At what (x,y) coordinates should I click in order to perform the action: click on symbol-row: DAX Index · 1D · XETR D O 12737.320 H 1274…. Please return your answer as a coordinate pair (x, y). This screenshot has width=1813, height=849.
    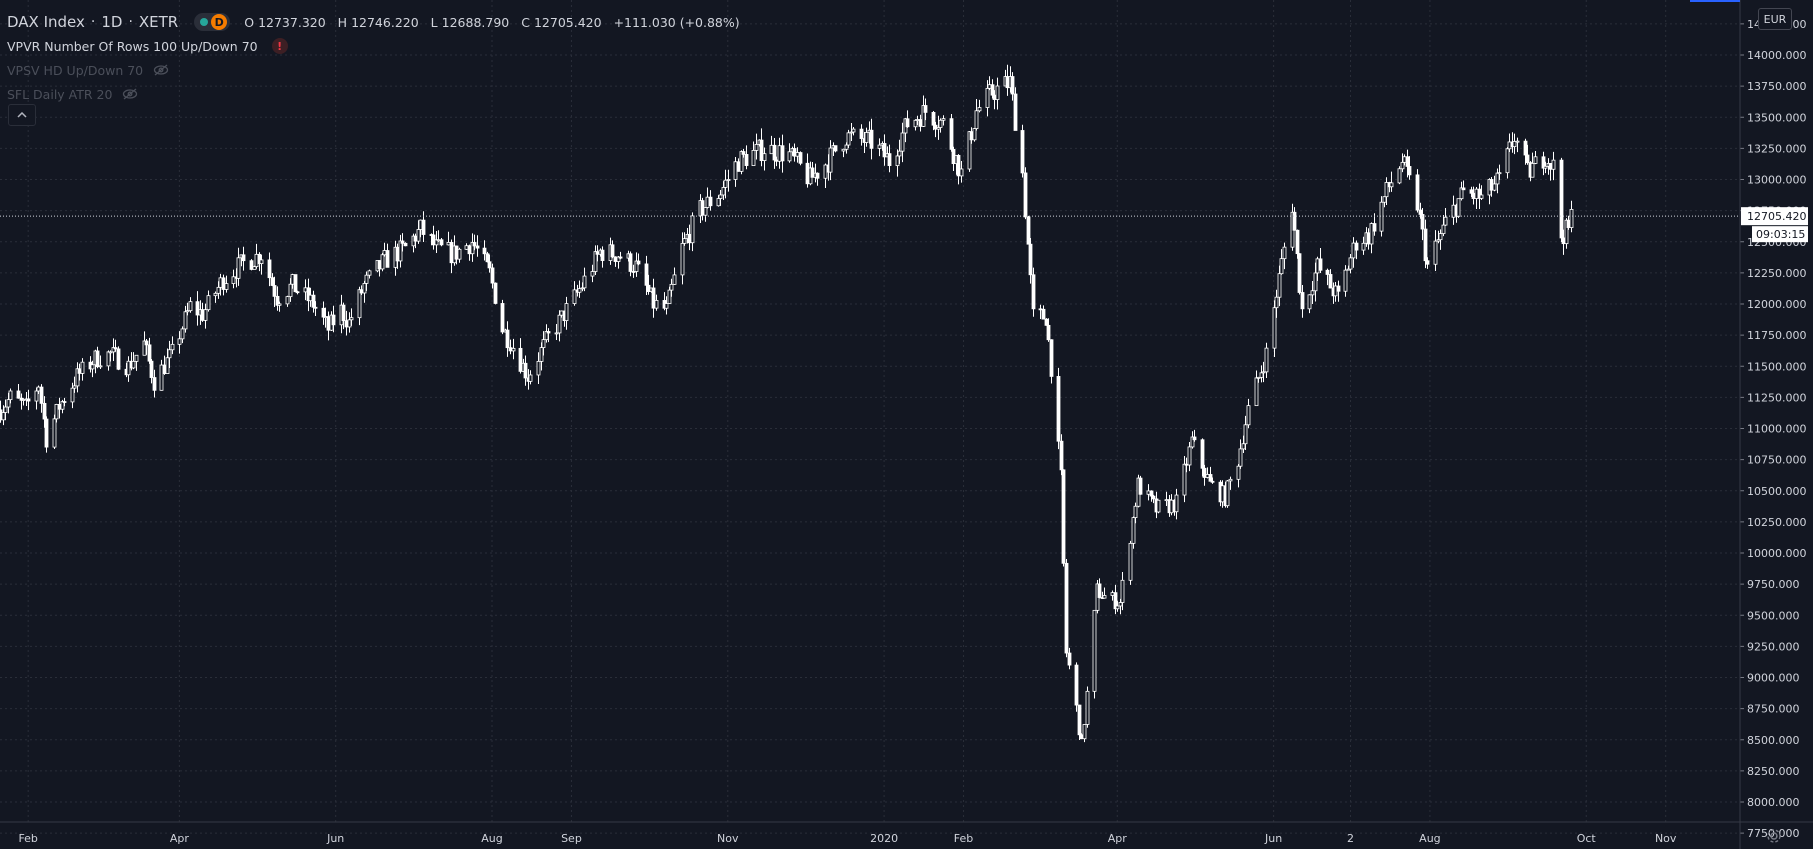
    Looking at the image, I should click on (375, 22).